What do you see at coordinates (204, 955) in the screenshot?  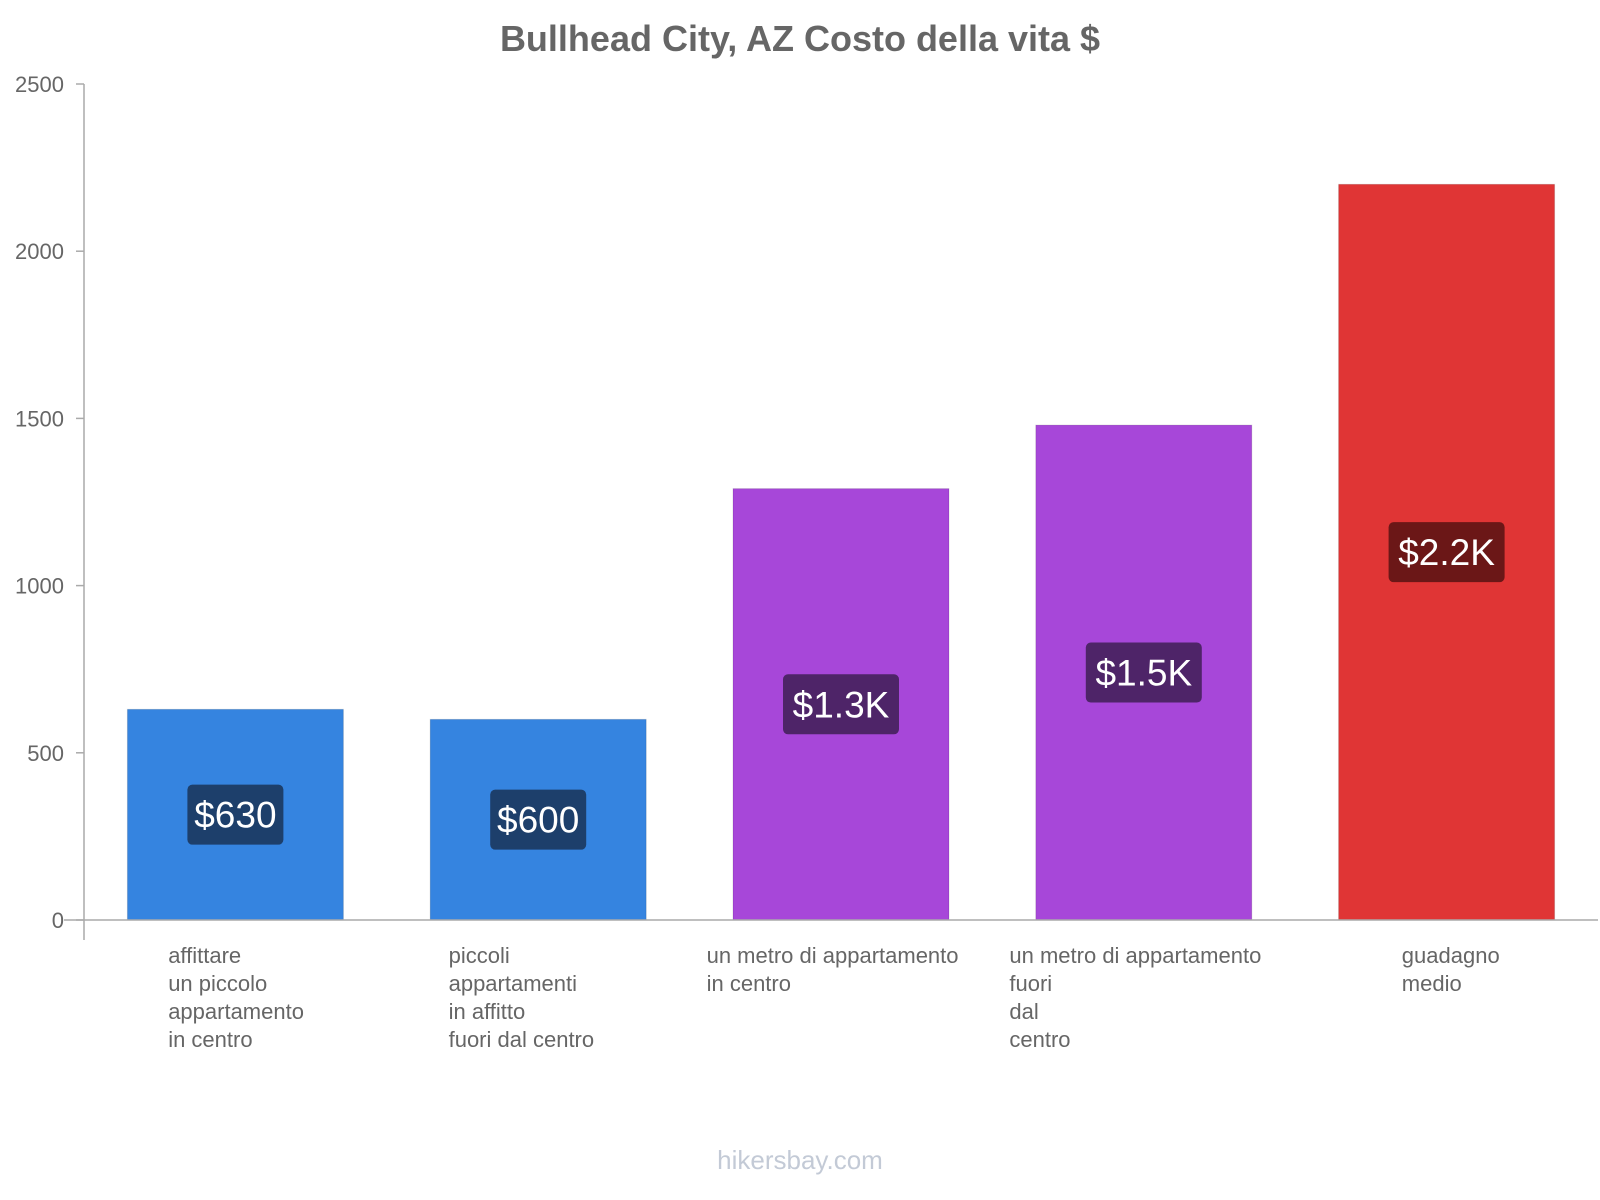 I see `category-label-line: affittare` at bounding box center [204, 955].